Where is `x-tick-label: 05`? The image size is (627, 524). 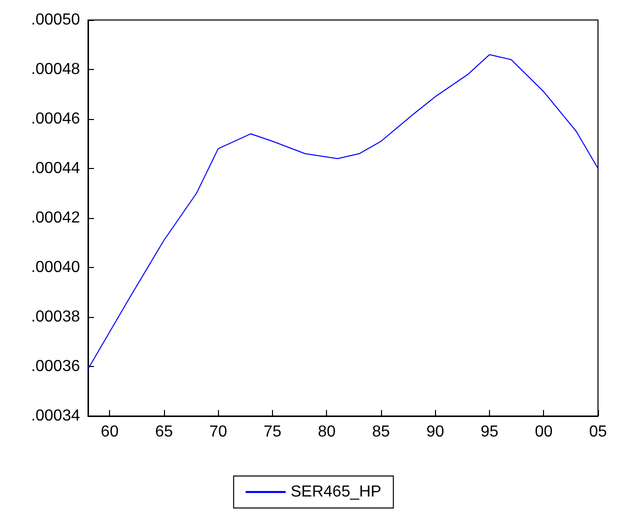 x-tick-label: 05 is located at coordinates (598, 432).